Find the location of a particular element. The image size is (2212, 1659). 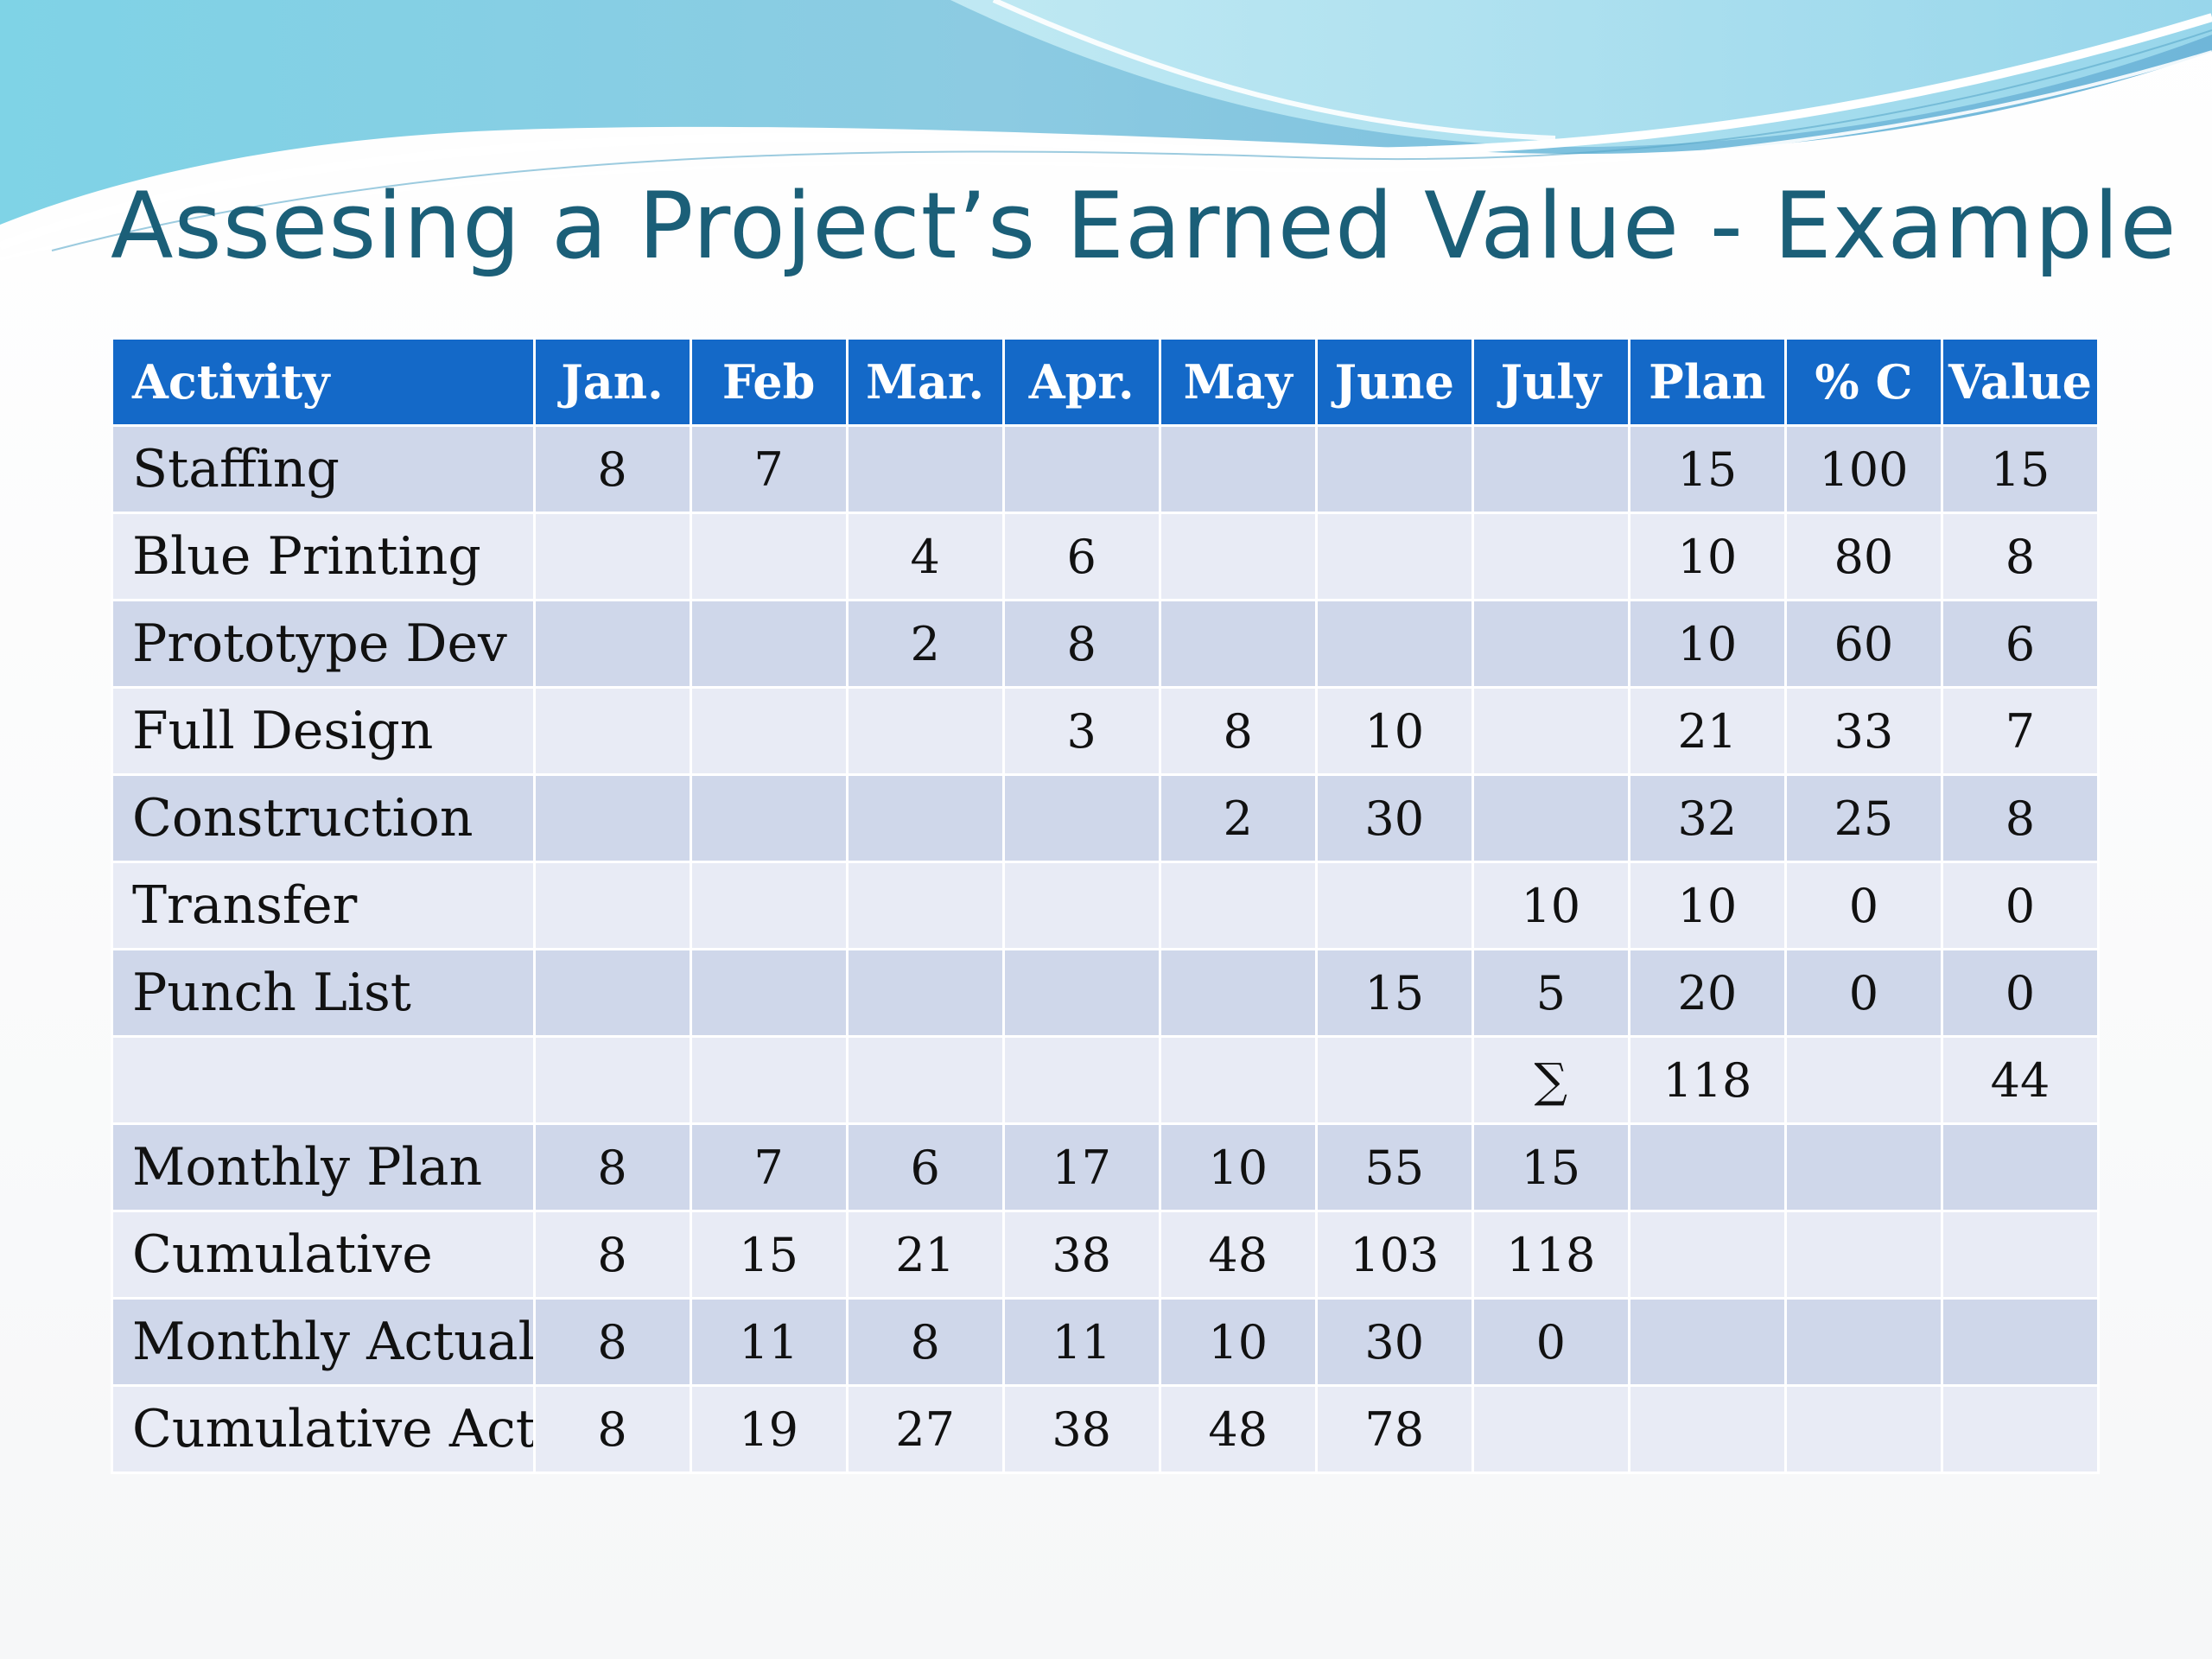

activity-cell: Cumulative Act is located at coordinates (323, 1429).